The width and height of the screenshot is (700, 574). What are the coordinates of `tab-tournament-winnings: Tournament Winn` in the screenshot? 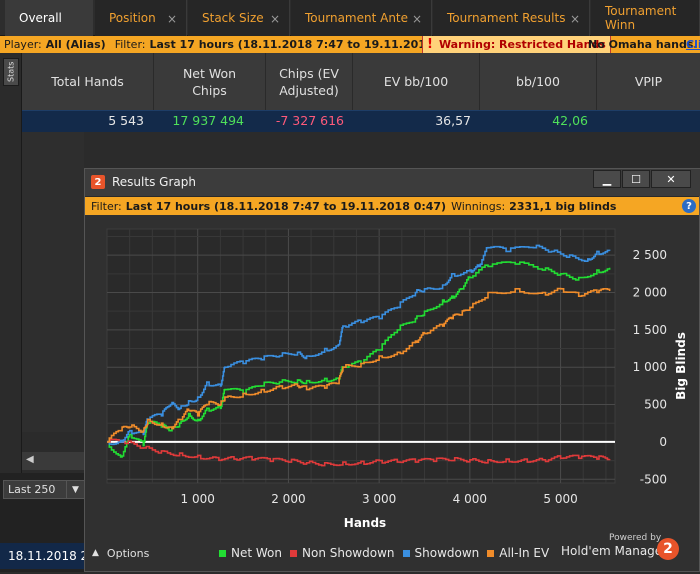 It's located at (645, 18).